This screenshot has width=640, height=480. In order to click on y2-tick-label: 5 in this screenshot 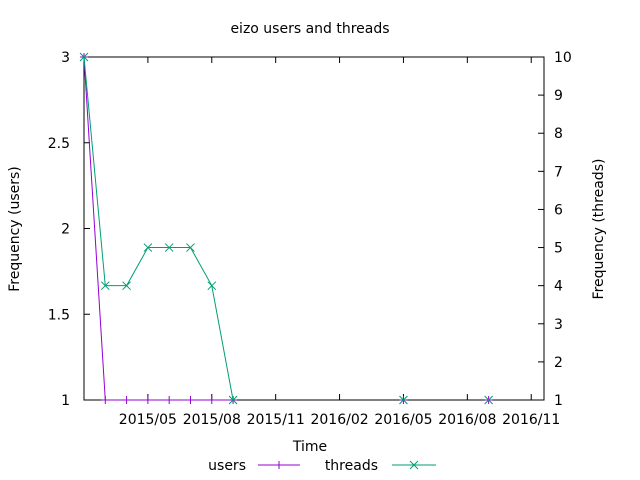, I will do `click(558, 249)`.